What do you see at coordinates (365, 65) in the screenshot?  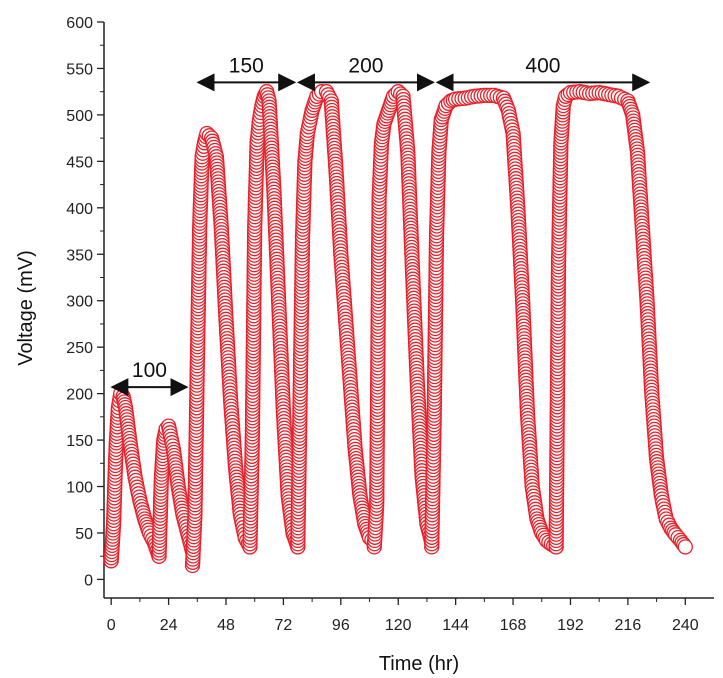 I see `annotation-label: 200` at bounding box center [365, 65].